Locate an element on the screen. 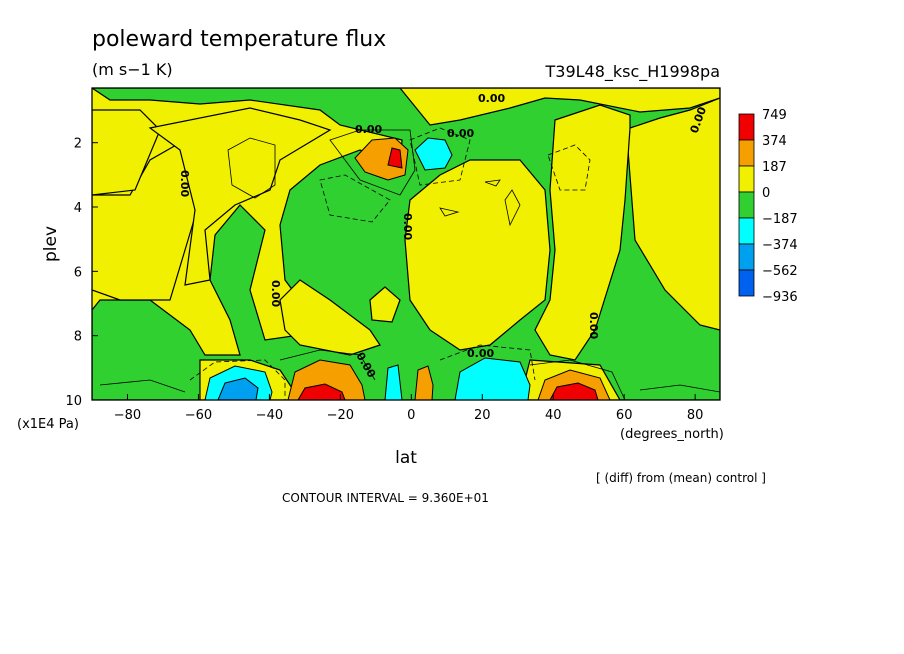 This screenshot has width=904, height=654. y-tick-label: 4 is located at coordinates (78, 208).